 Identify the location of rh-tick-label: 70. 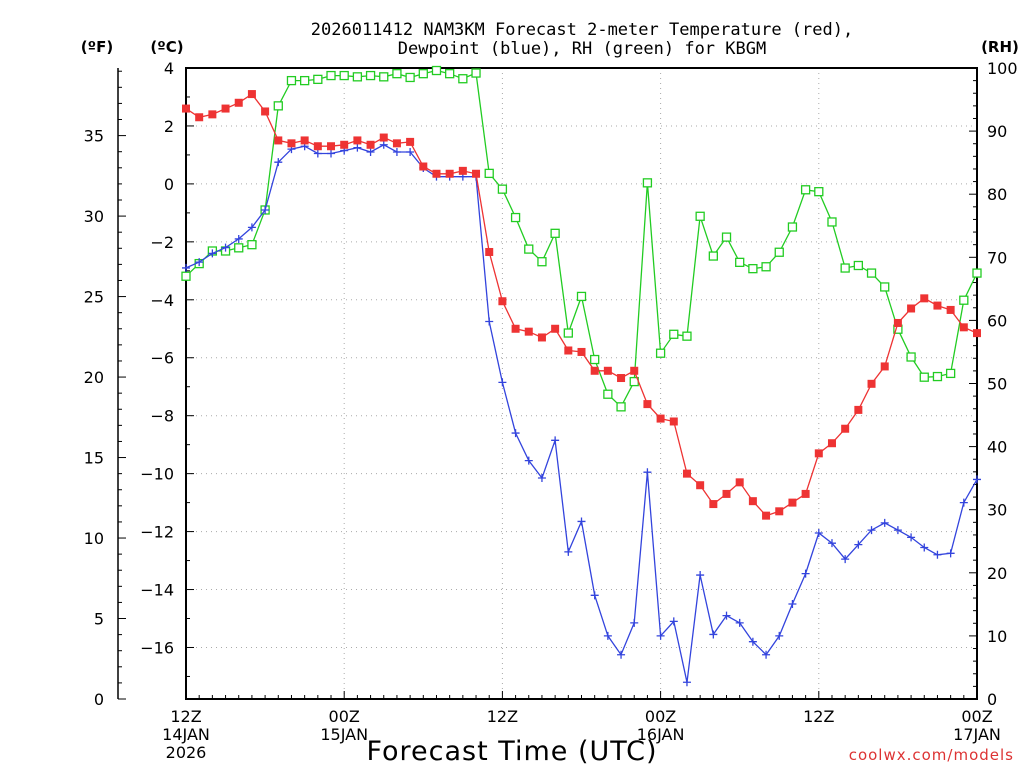
(997, 257).